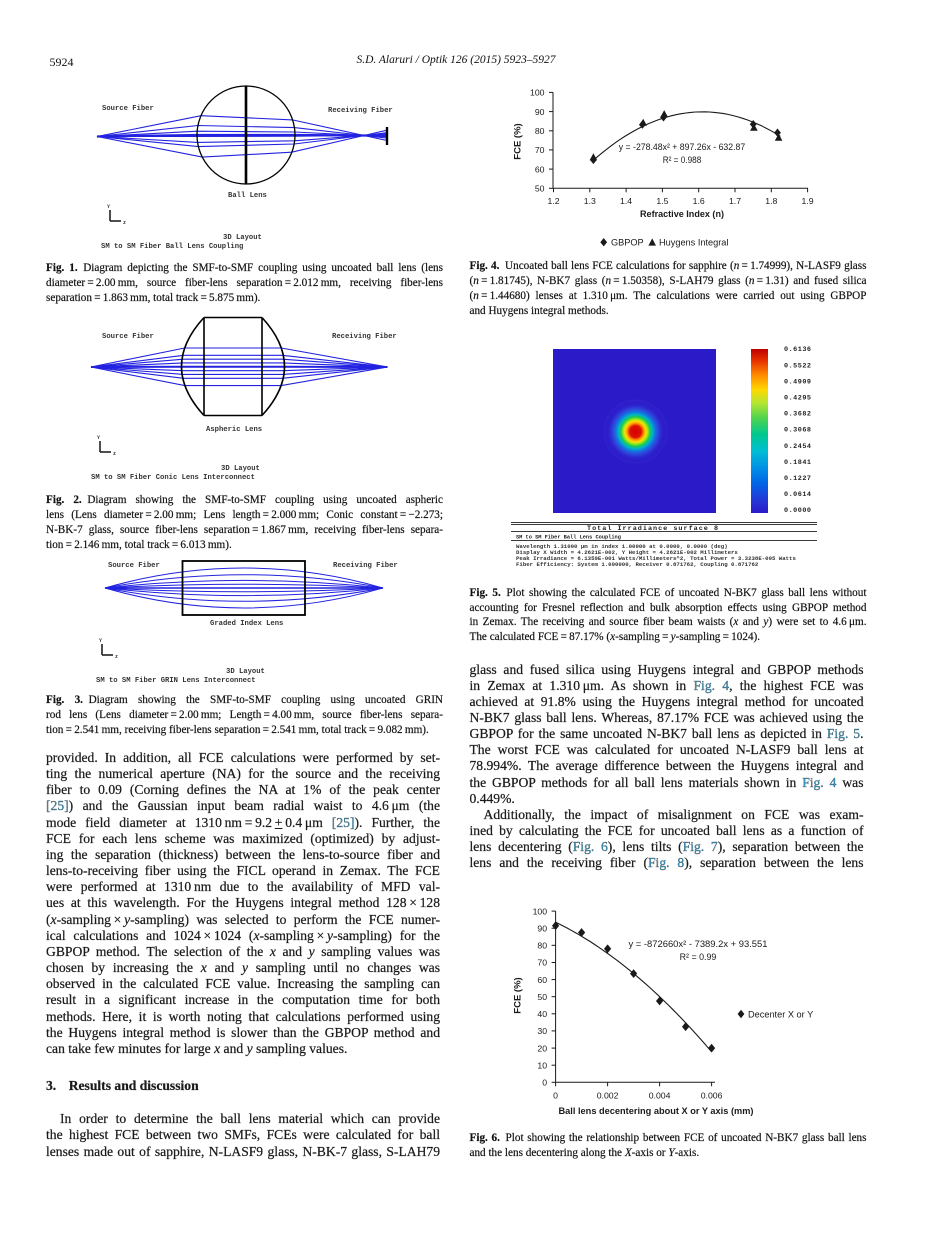 The width and height of the screenshot is (926, 1234). I want to click on svg-text: 0.1841, so click(797, 463).